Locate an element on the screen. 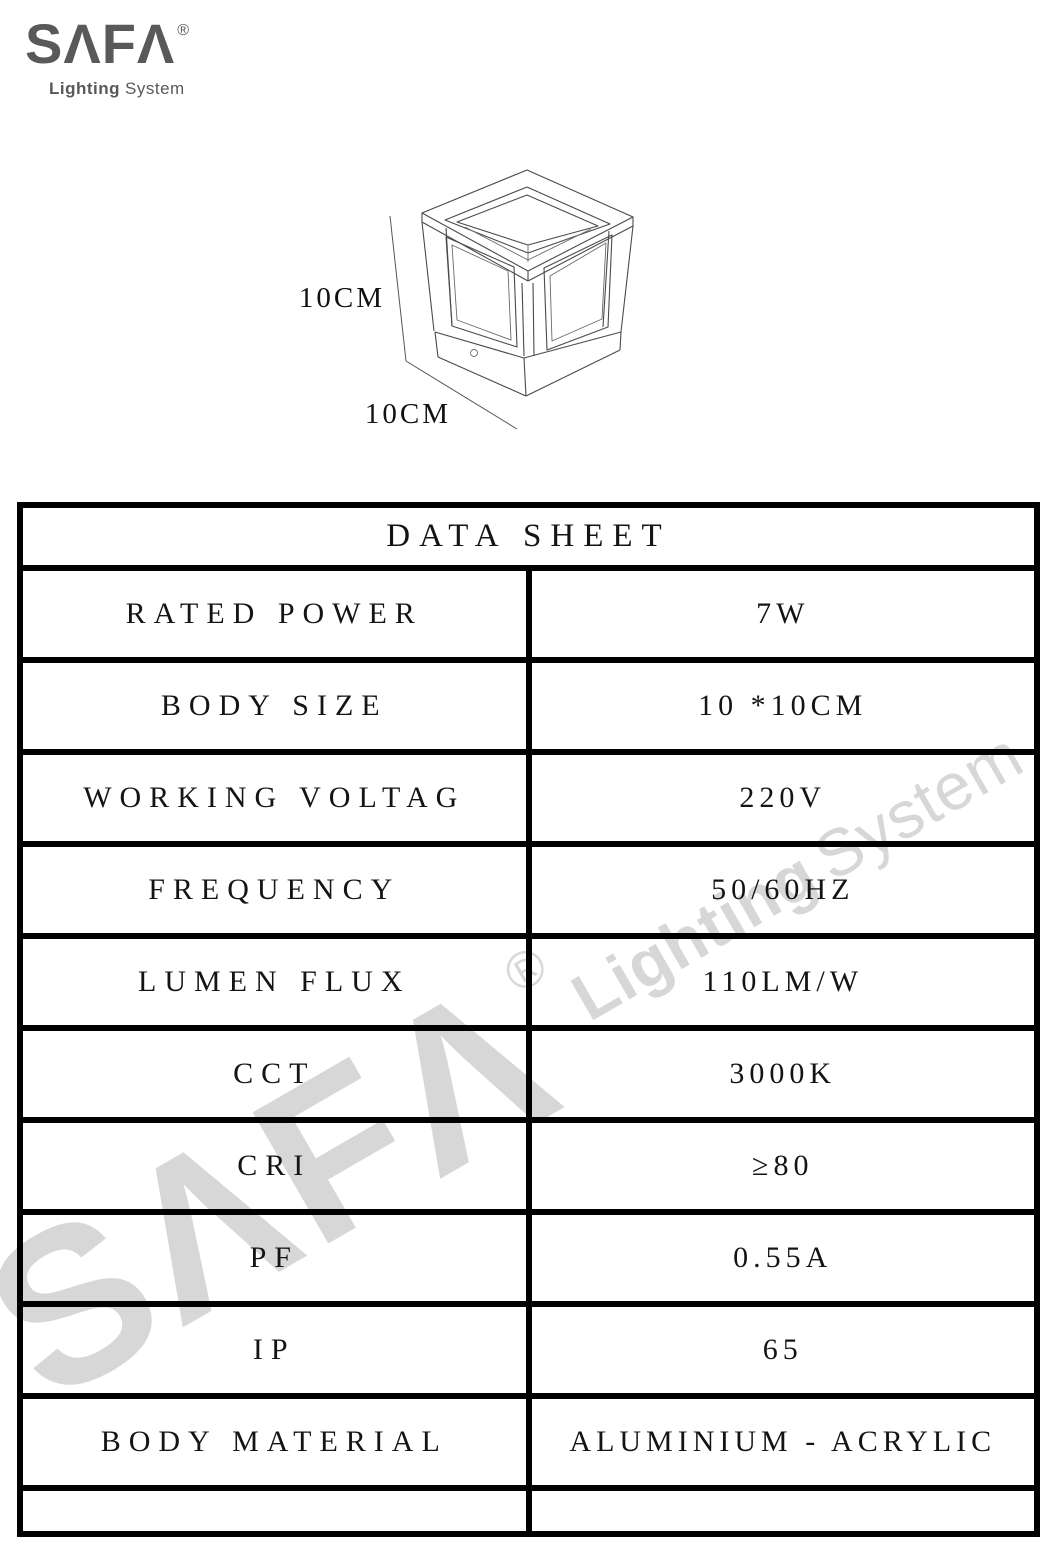 The height and width of the screenshot is (1556, 1058). spec-label: RATED POWER is located at coordinates (274, 614).